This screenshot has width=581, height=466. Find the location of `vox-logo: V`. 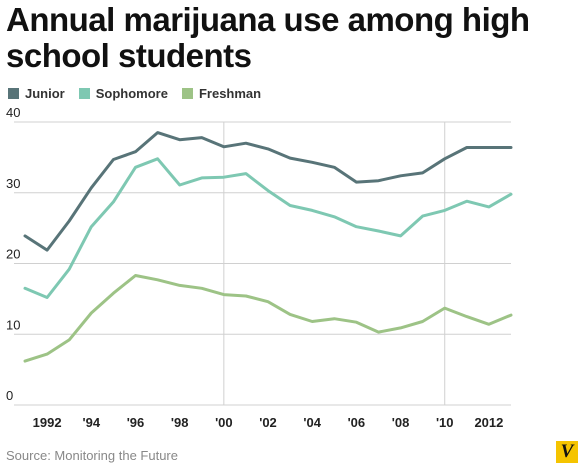

vox-logo: V is located at coordinates (567, 452).